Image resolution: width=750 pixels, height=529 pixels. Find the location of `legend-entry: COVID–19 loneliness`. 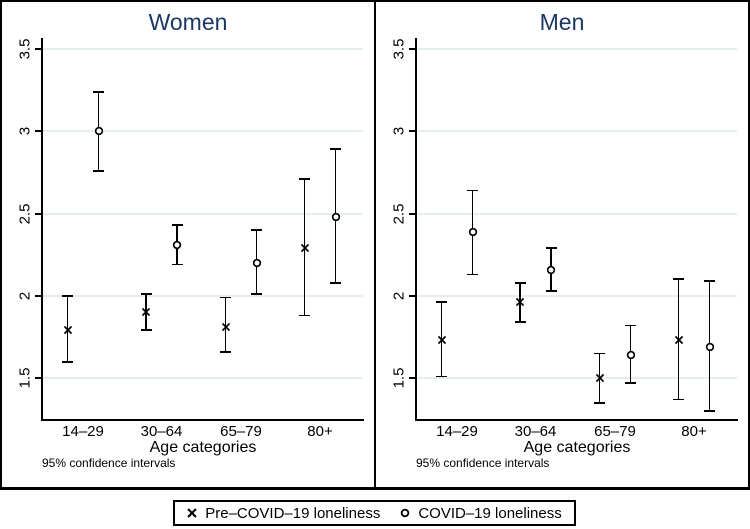

legend-entry: COVID–19 loneliness is located at coordinates (481, 513).